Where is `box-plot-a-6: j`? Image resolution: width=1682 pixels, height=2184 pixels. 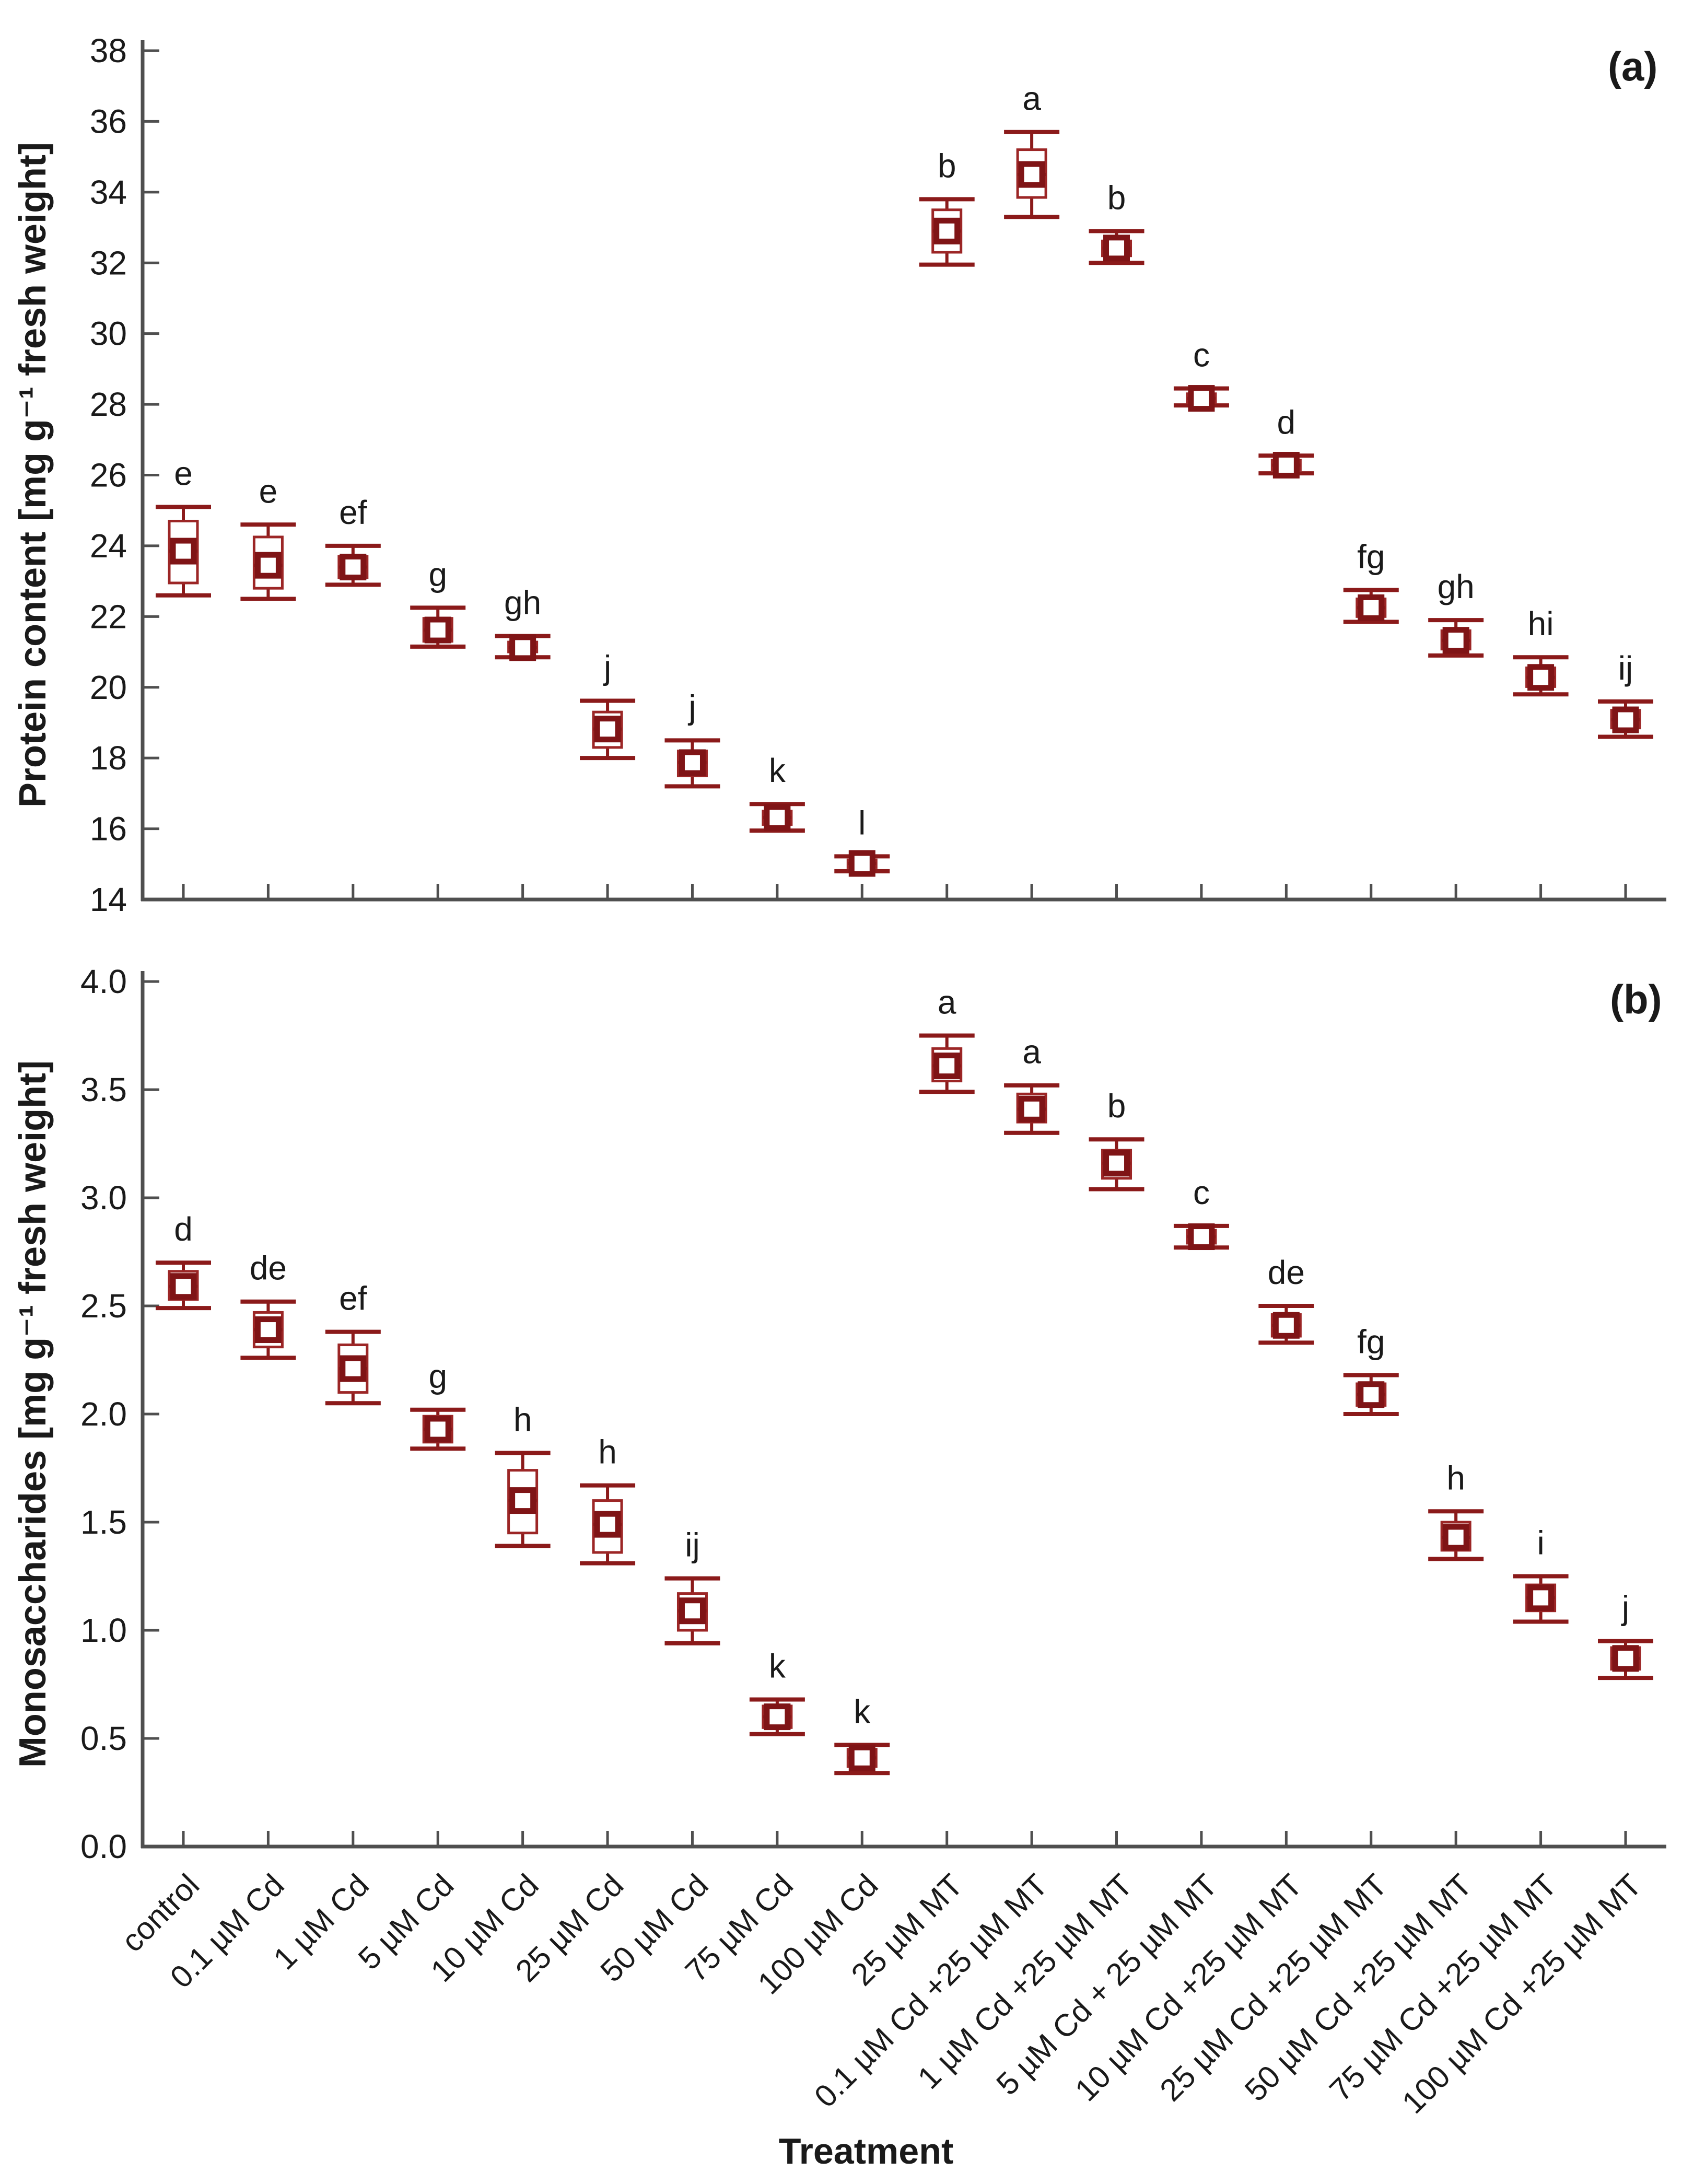
box-plot-a-6: j is located at coordinates (608, 704).